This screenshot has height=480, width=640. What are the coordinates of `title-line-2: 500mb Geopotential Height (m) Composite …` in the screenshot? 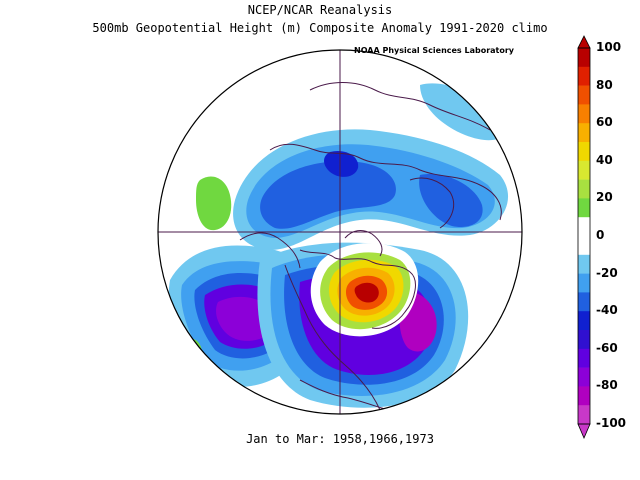 It's located at (320, 28).